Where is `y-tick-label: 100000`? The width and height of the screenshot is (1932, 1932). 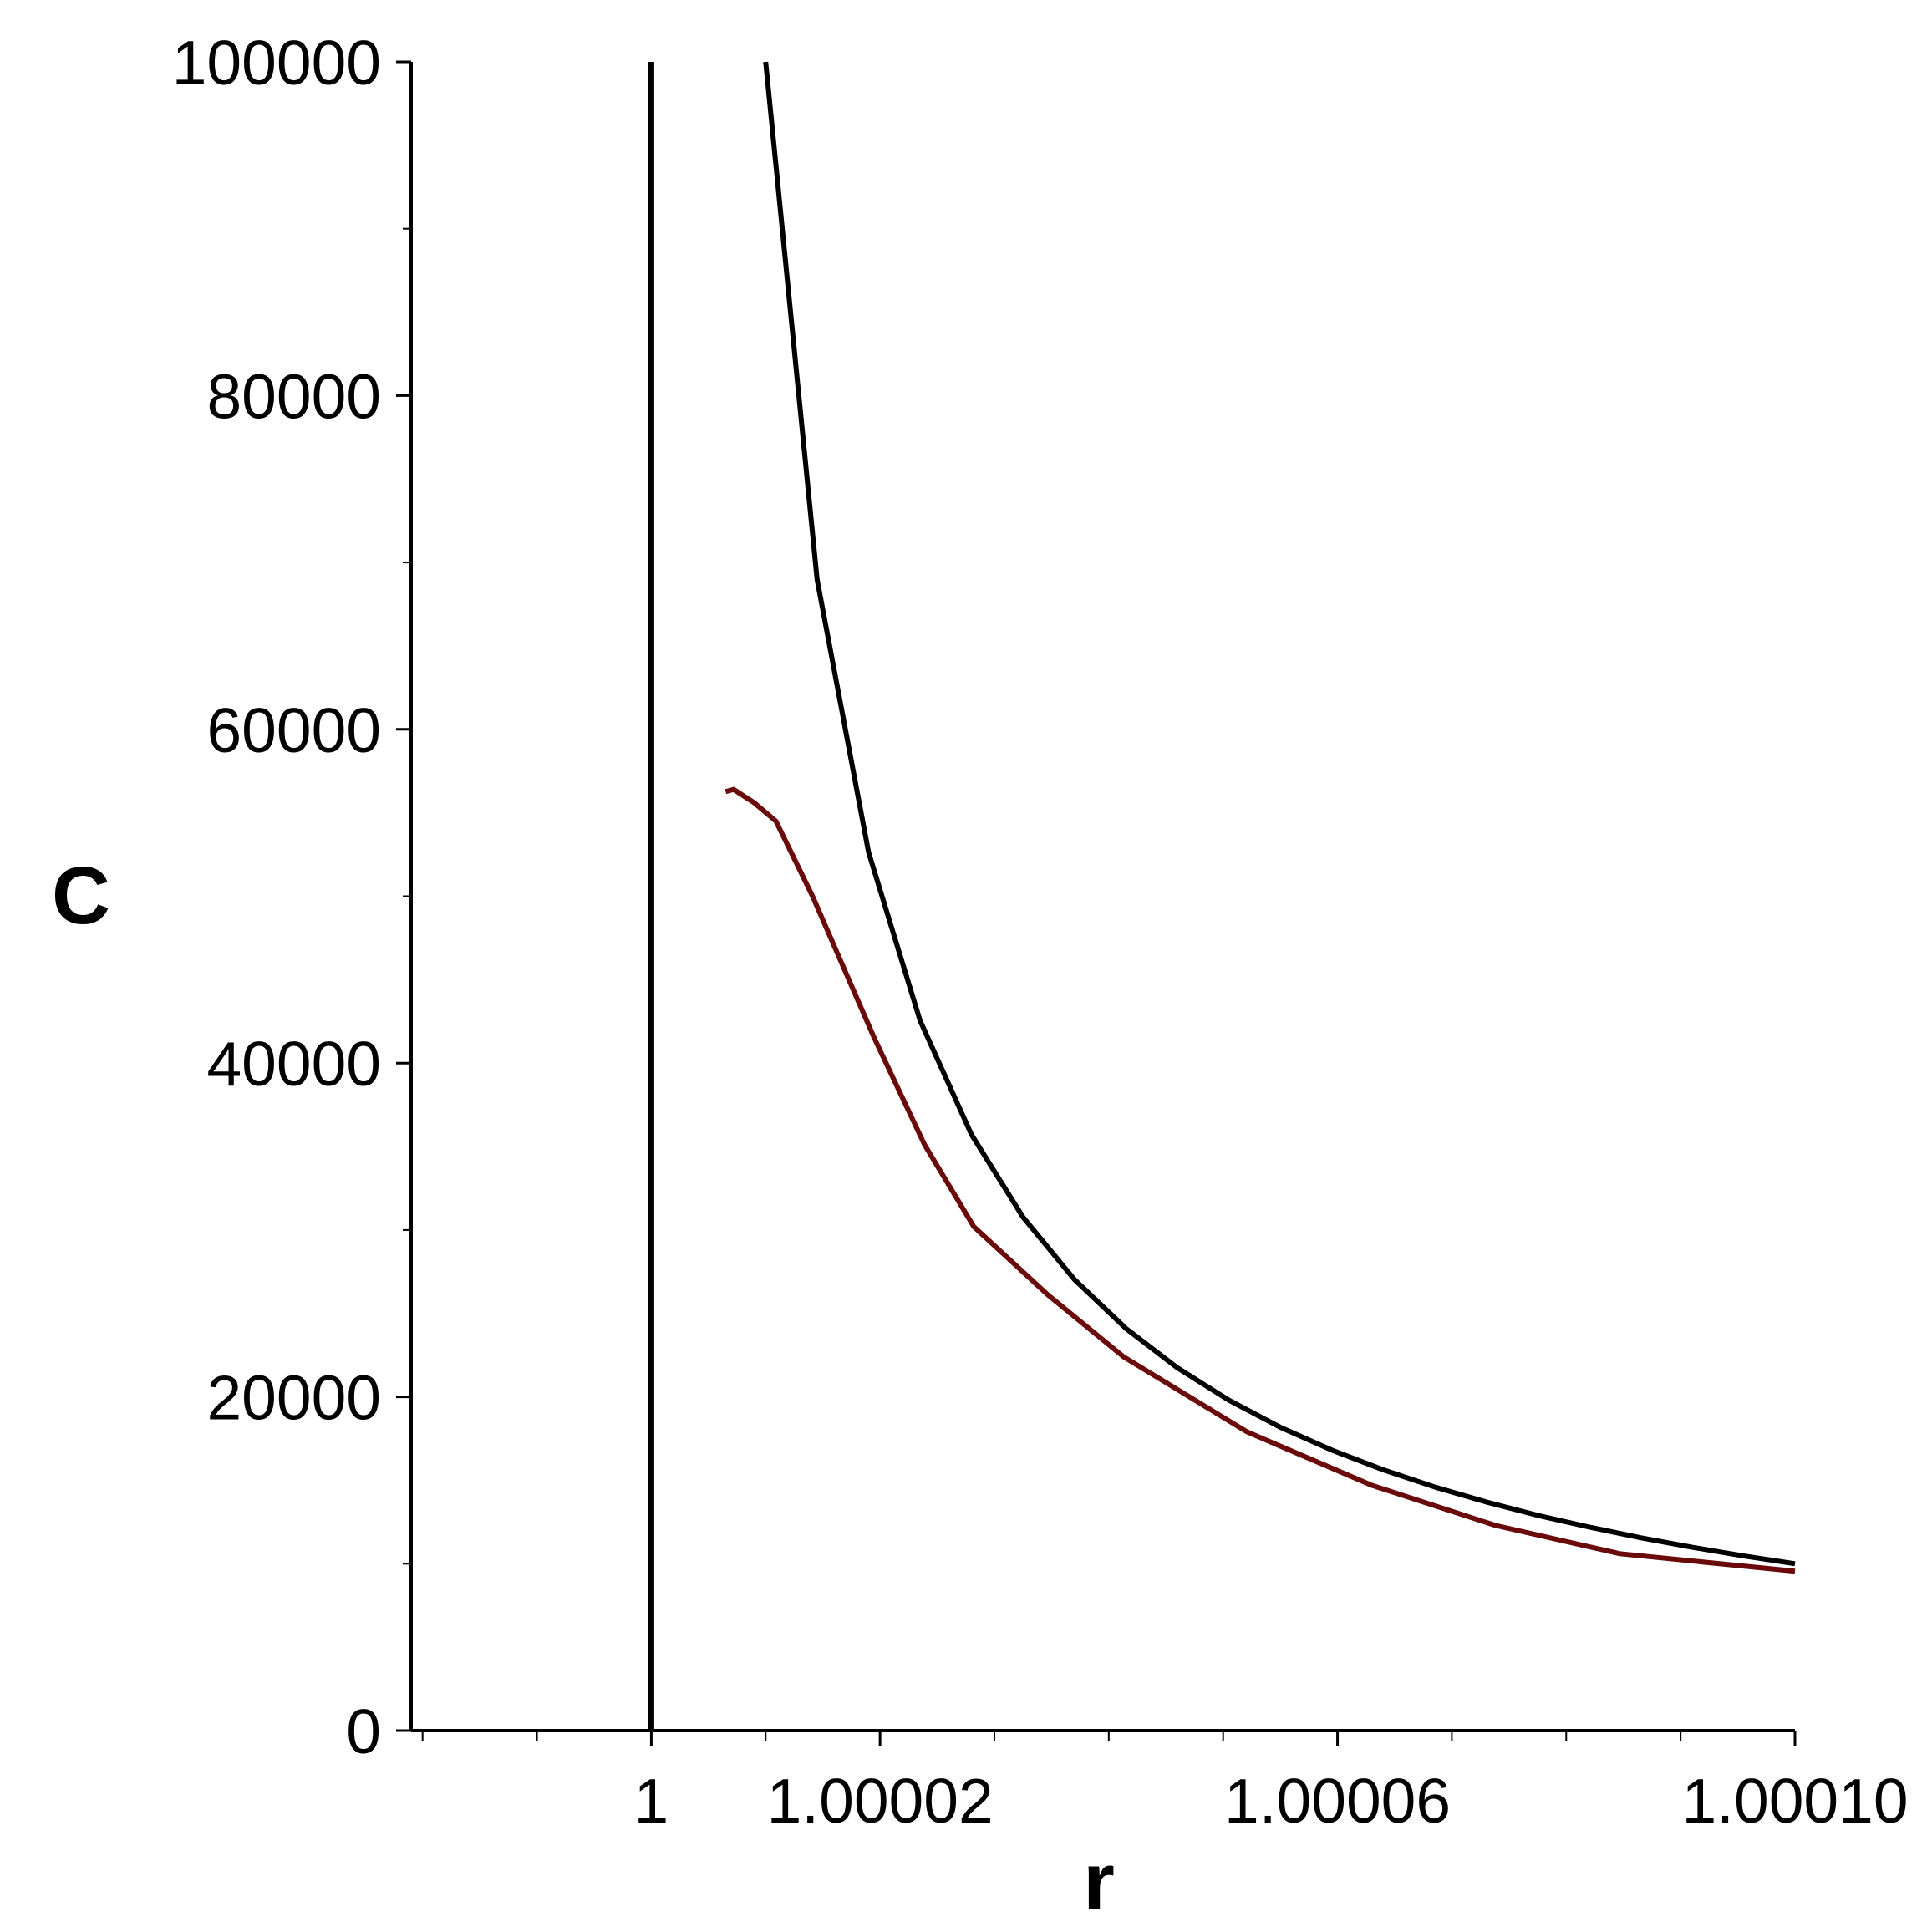 y-tick-label: 100000 is located at coordinates (276, 63).